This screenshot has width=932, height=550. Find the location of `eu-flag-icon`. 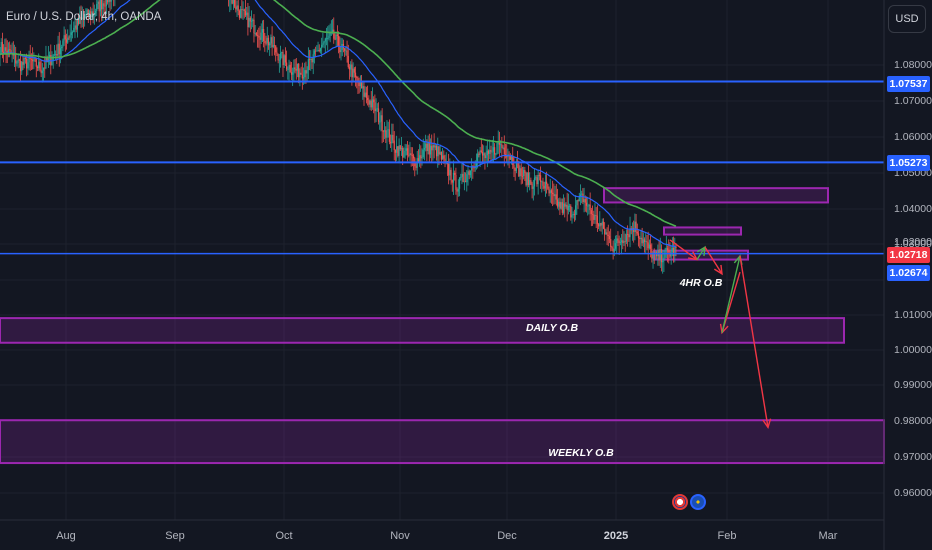

eu-flag-icon is located at coordinates (698, 502).